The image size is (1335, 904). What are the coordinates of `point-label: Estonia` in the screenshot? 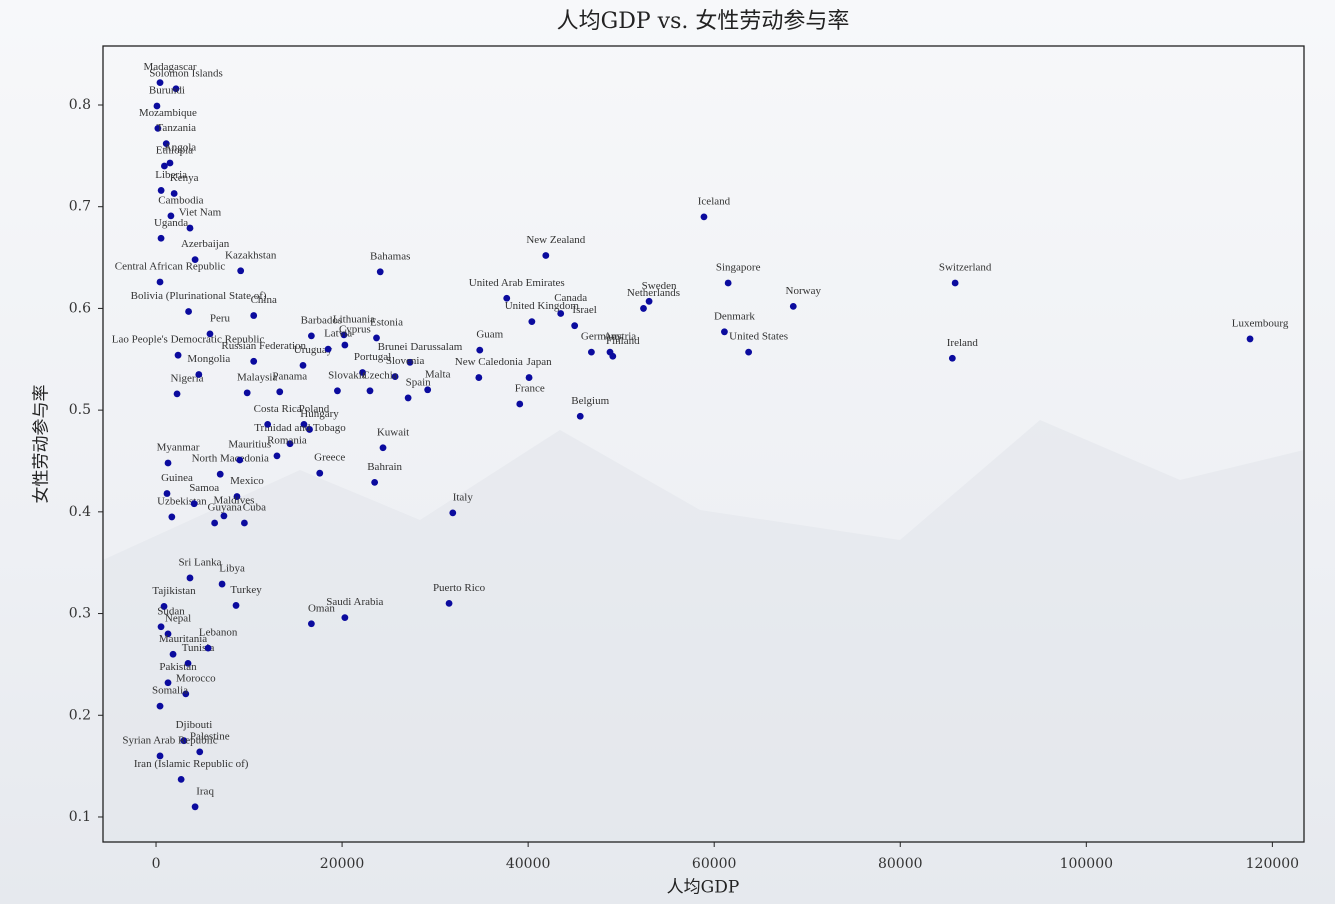 It's located at (386, 322).